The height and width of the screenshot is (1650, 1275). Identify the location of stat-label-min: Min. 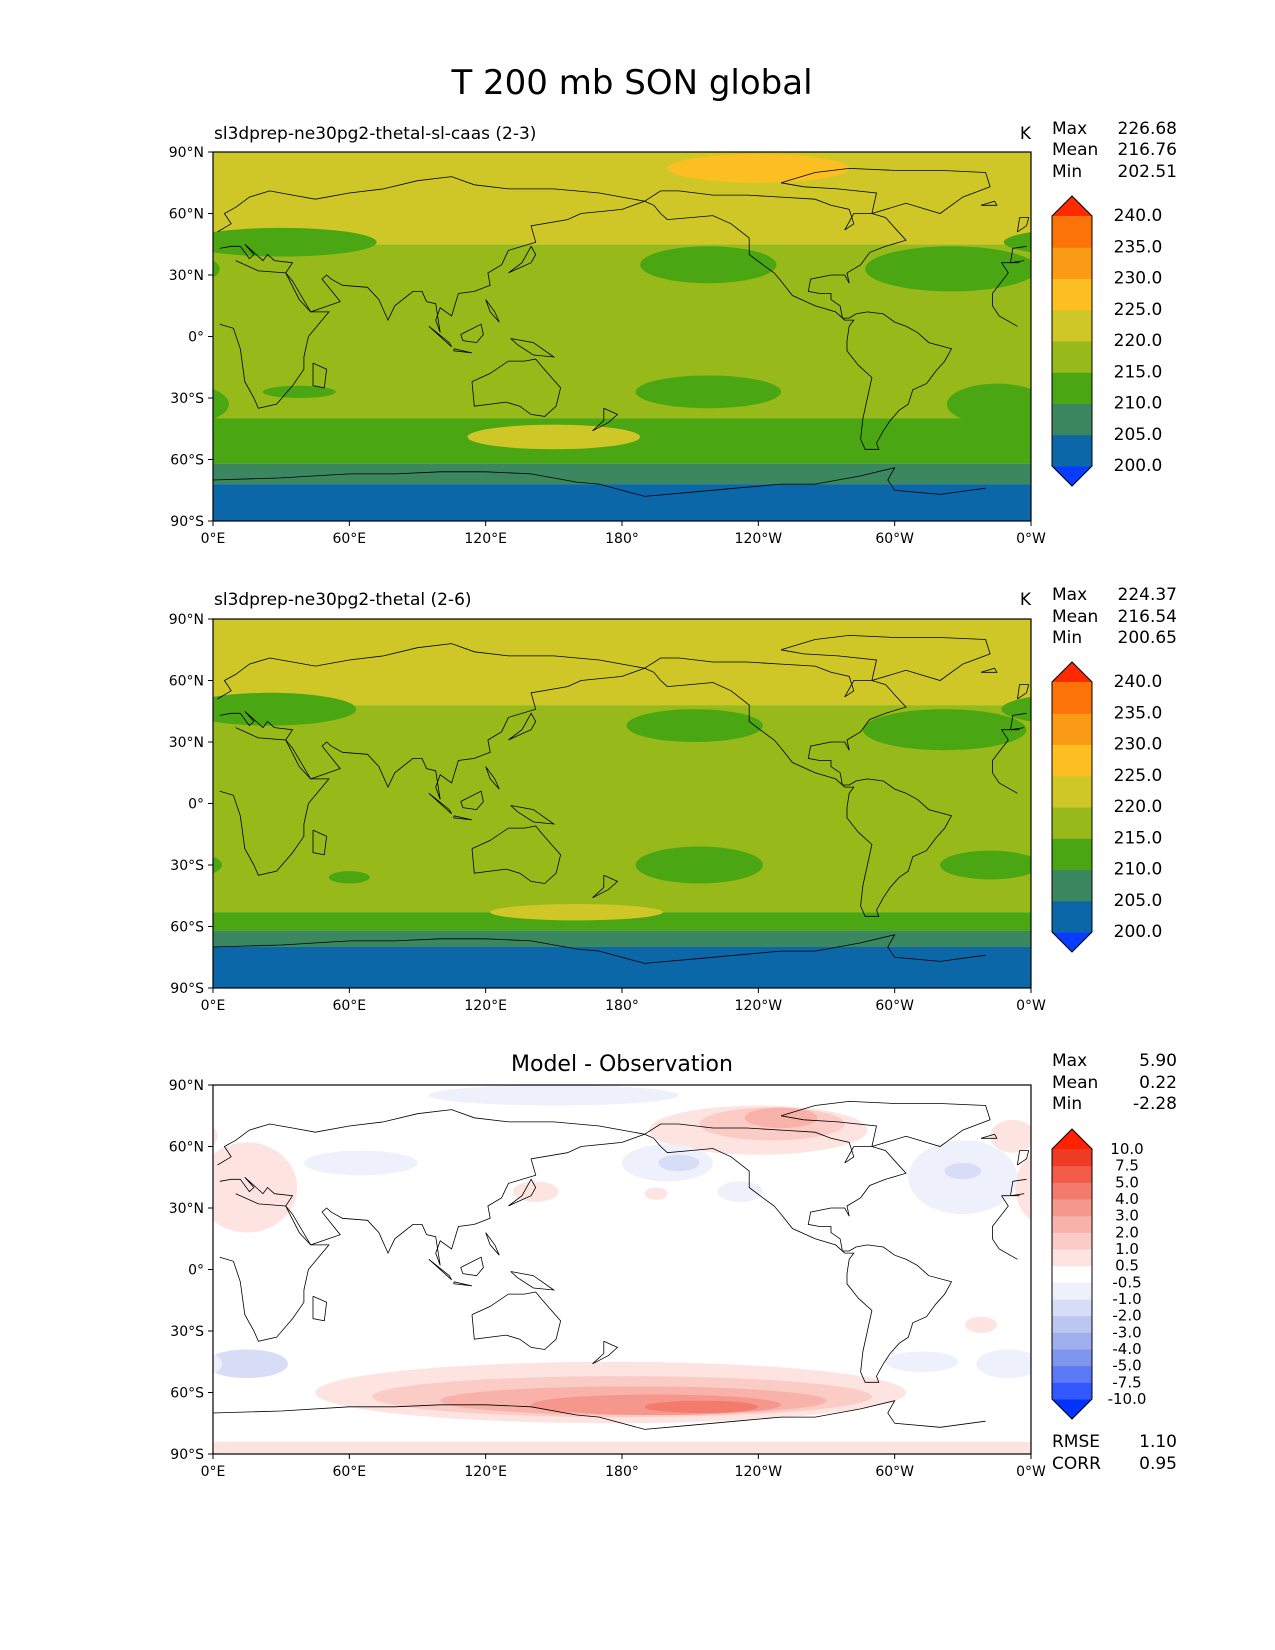
(1067, 172).